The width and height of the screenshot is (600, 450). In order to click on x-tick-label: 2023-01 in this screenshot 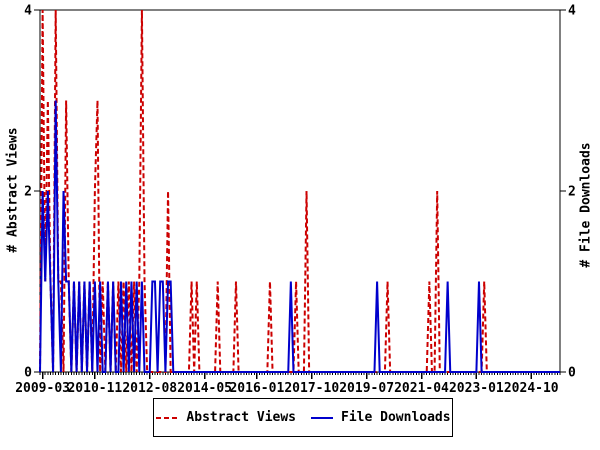, I will do `click(476, 388)`.